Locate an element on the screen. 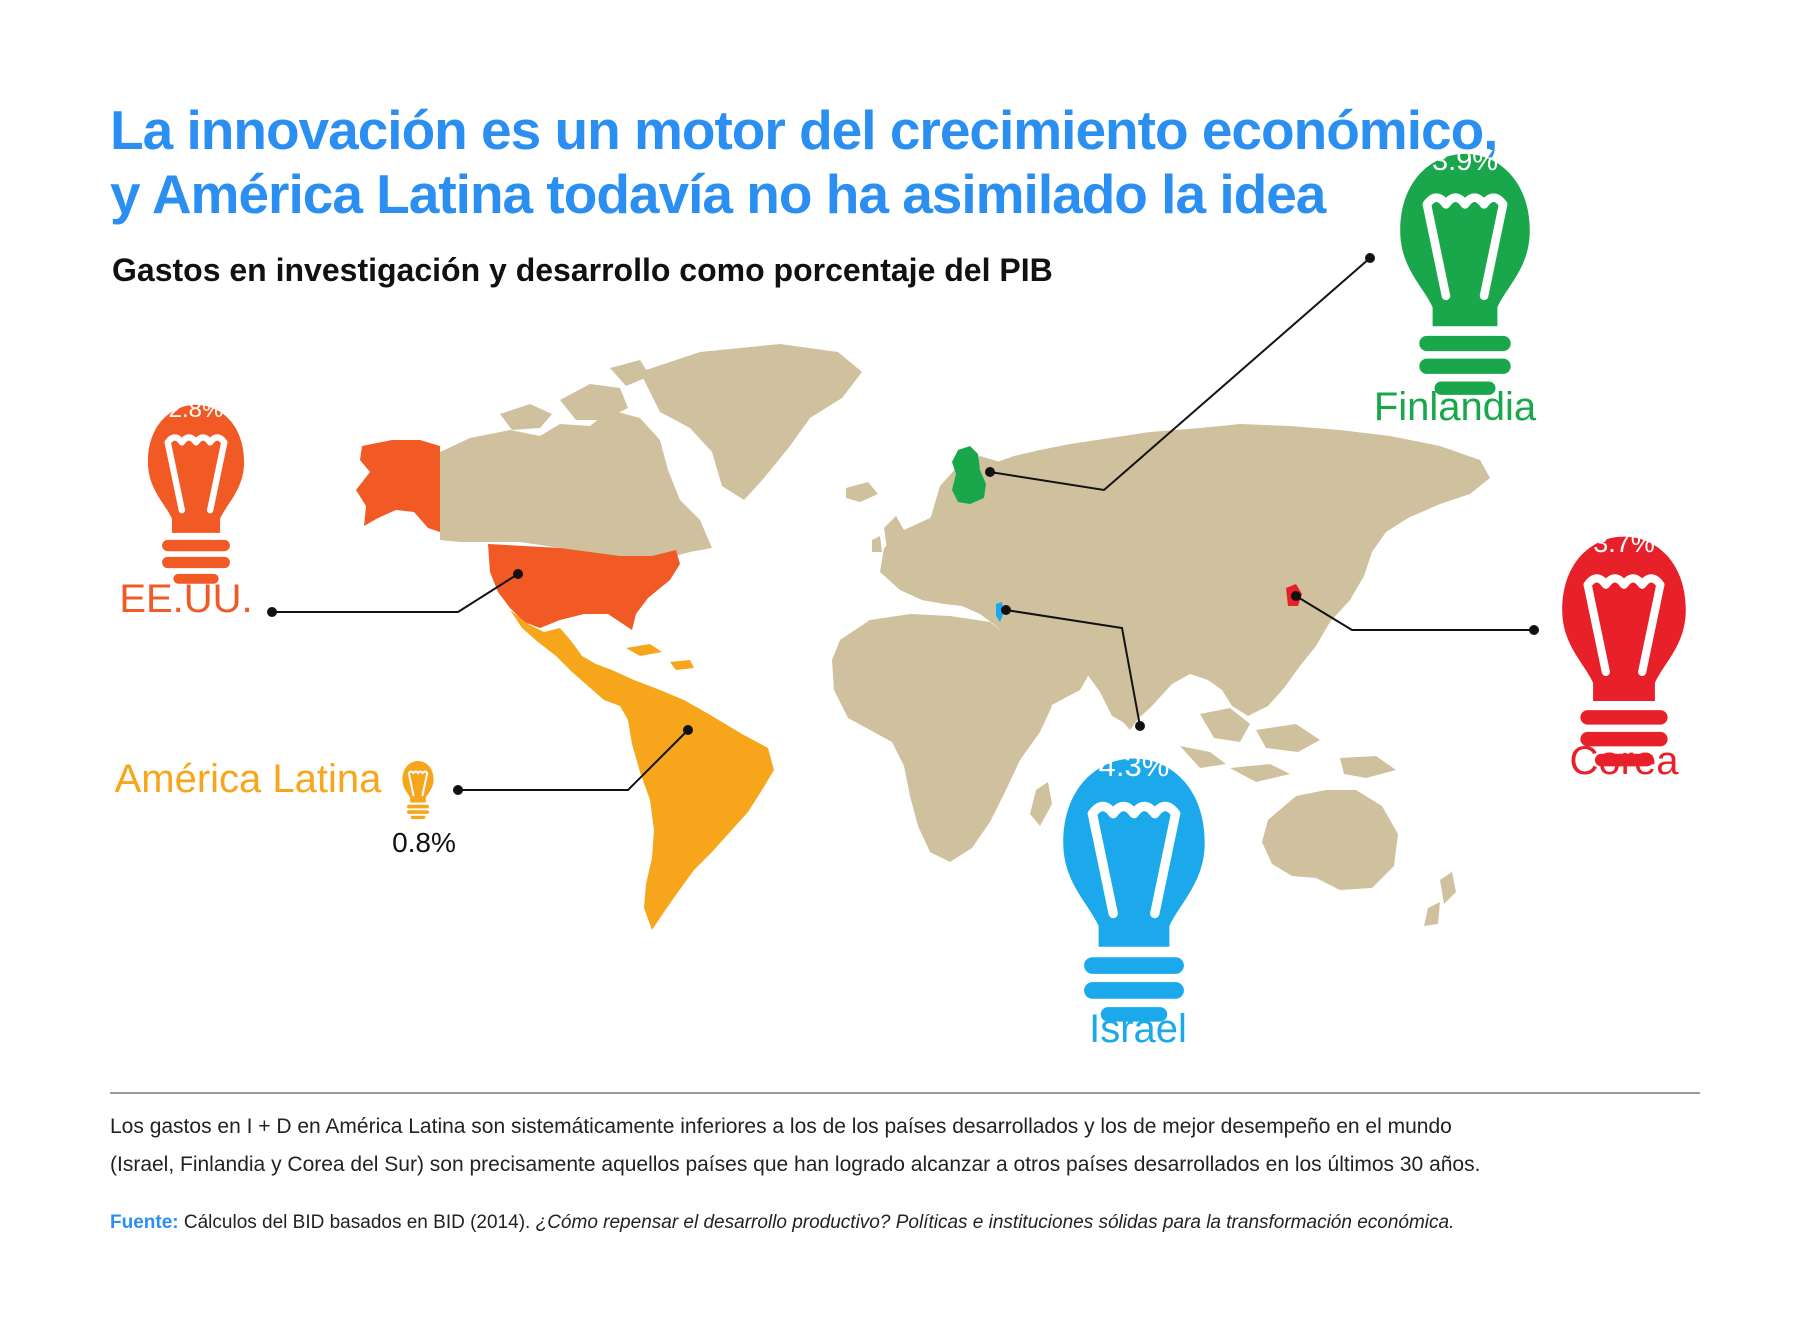  land-greenland is located at coordinates (751, 422).